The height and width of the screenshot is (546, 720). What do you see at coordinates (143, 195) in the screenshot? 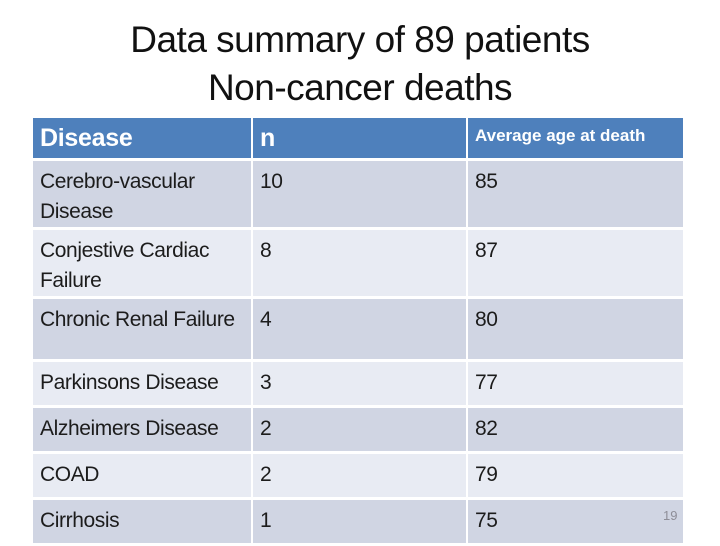
I see `disease-cell: Cerebro-vascular Disease` at bounding box center [143, 195].